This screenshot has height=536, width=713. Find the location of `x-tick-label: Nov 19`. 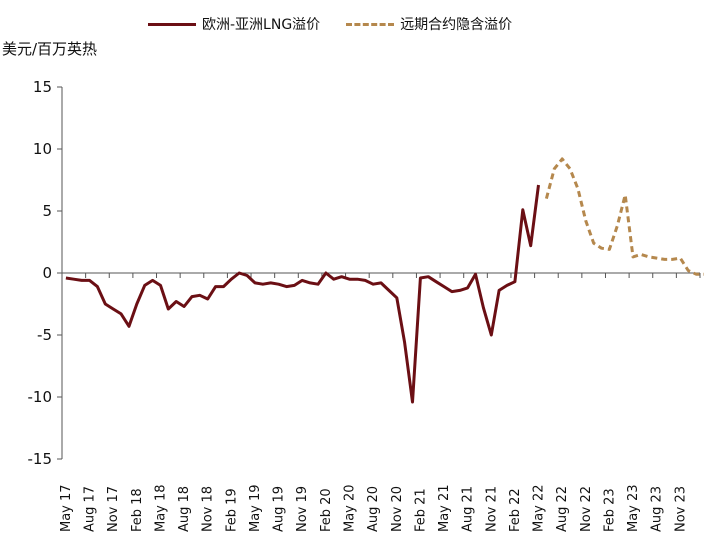

x-tick-label: Nov 19 is located at coordinates (302, 509).